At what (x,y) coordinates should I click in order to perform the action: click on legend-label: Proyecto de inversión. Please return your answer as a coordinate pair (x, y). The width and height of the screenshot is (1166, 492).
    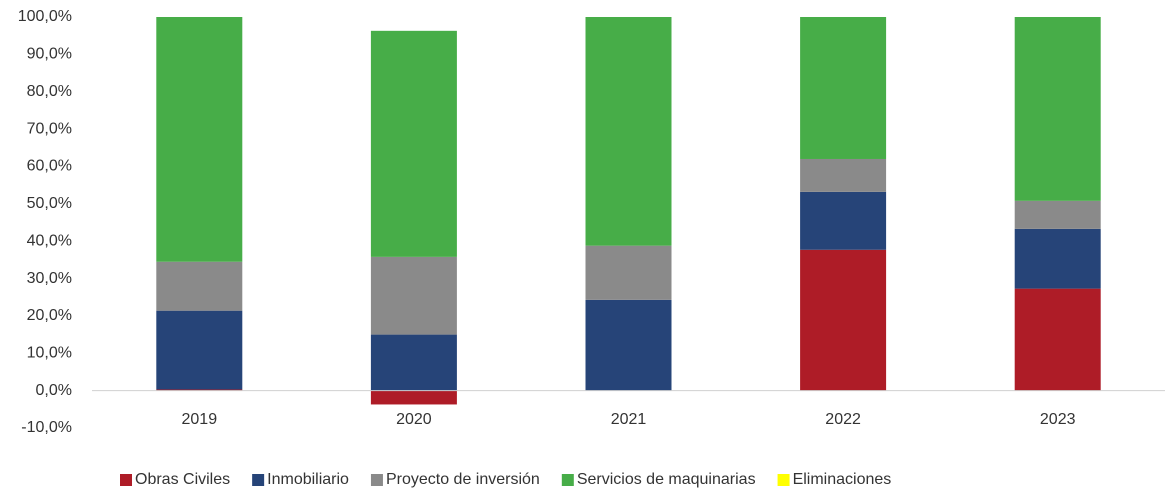
    Looking at the image, I should click on (463, 479).